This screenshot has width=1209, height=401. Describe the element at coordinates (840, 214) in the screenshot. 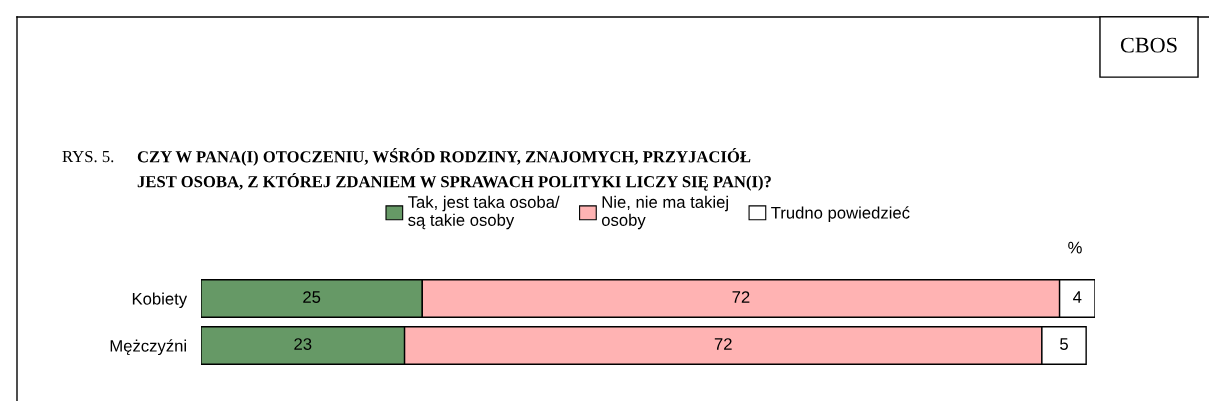

I see `legend-label: Trudno powiedzieć` at that location.